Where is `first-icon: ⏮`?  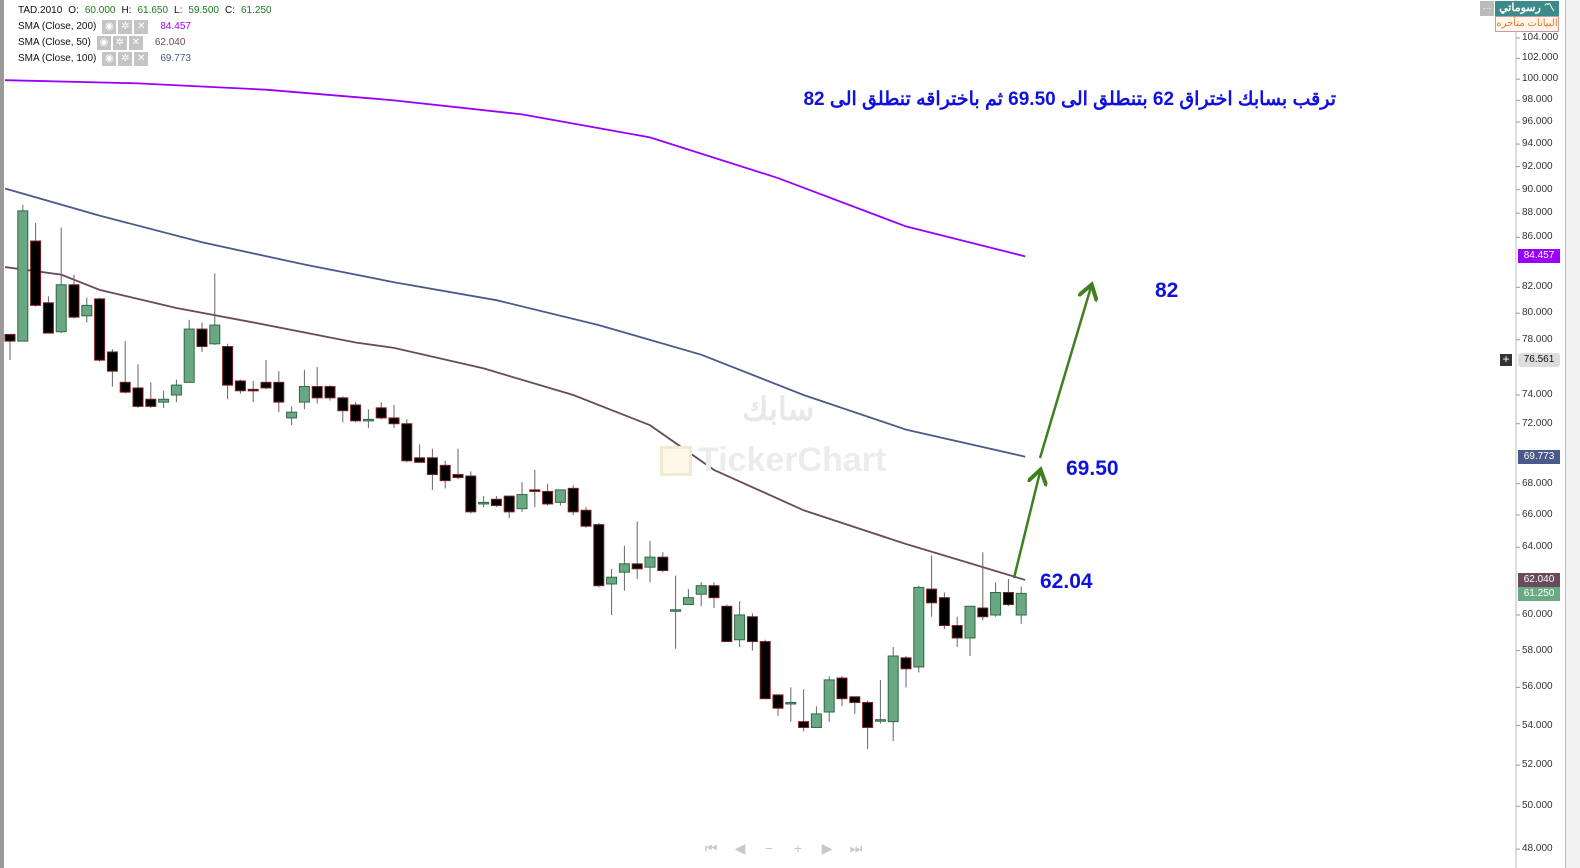
first-icon: ⏮ is located at coordinates (711, 848).